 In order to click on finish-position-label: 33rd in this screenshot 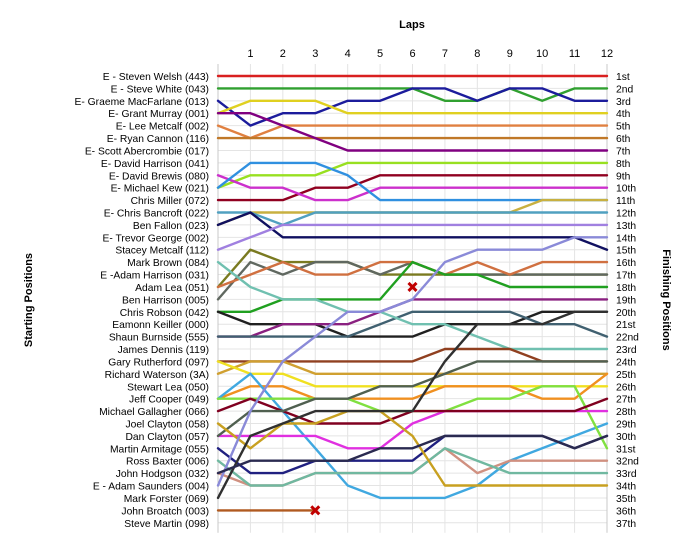, I will do `click(626, 474)`.